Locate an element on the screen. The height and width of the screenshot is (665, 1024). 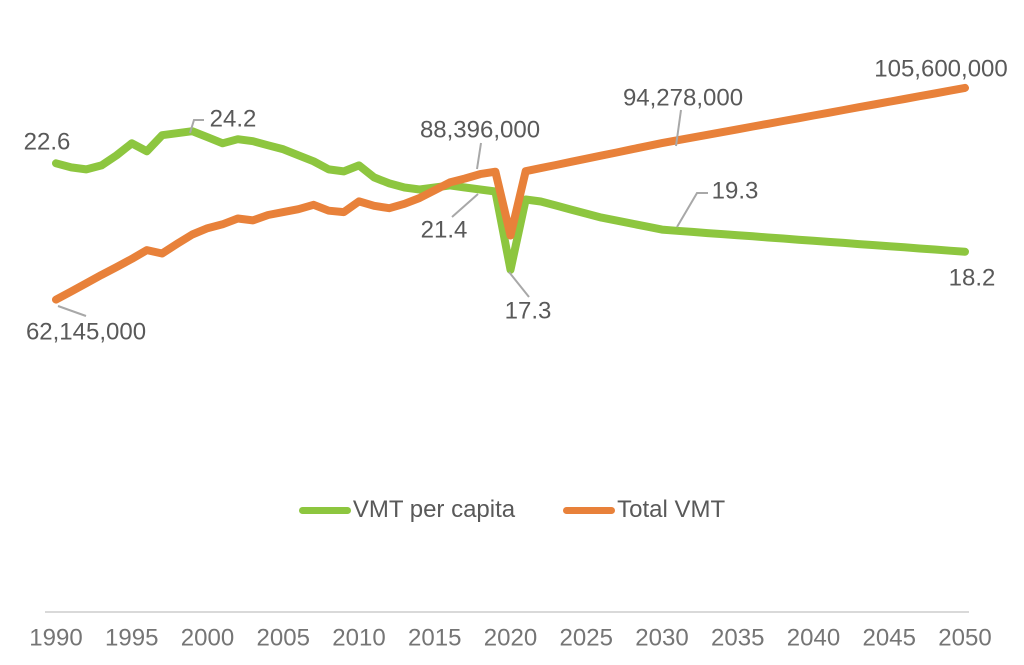
legend-item-total-vmt: Total VMT is located at coordinates (644, 510).